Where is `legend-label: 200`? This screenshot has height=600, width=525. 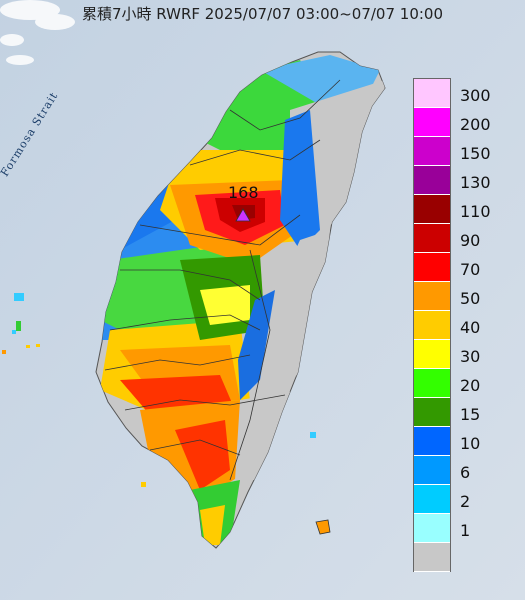 legend-label: 200 is located at coordinates (475, 124).